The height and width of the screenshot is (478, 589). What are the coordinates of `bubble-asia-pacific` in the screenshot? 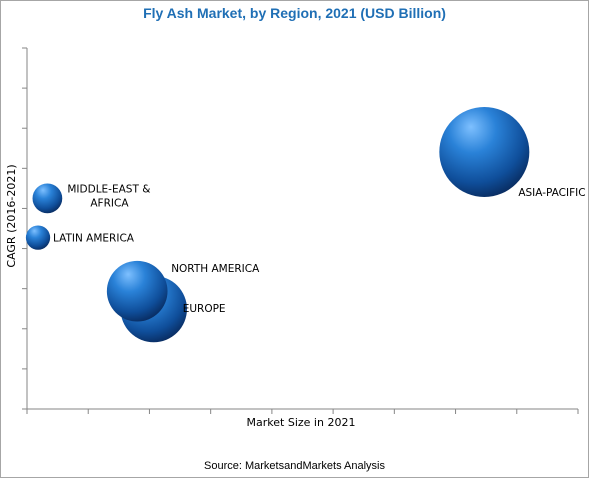 It's located at (484, 151).